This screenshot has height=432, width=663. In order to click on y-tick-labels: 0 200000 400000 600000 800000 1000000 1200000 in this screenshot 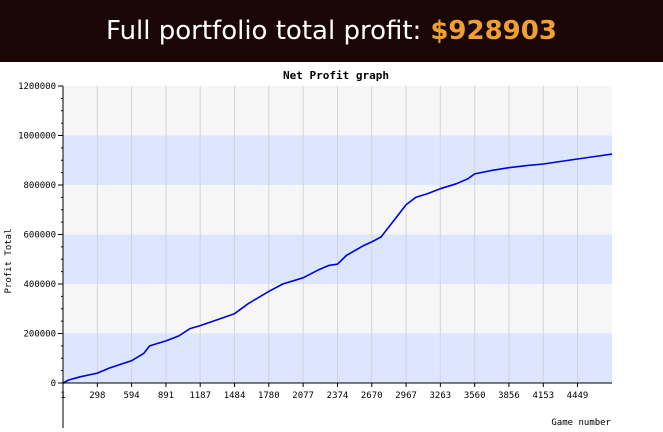, I will do `click(40, 235)`.